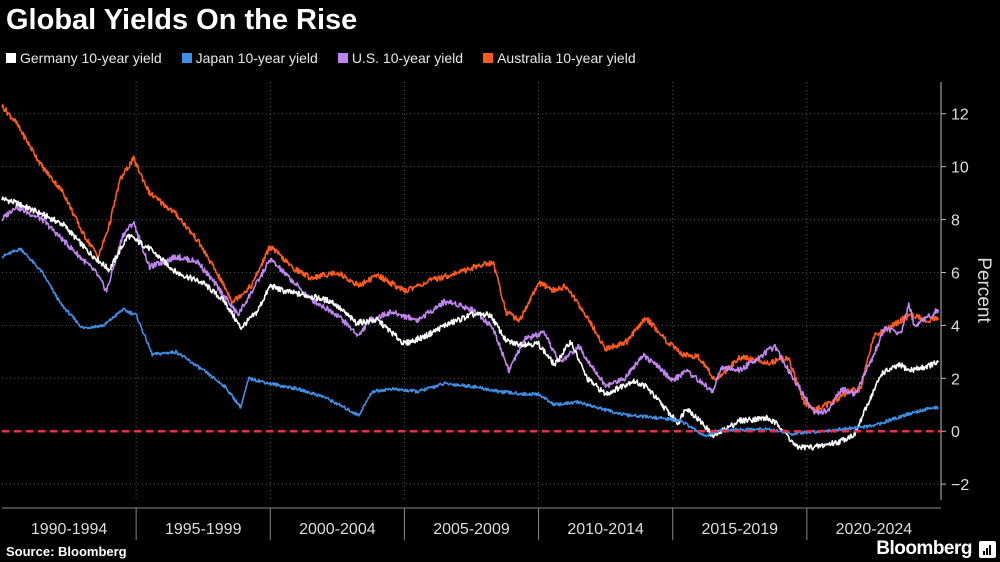 The image size is (1000, 562). Describe the element at coordinates (566, 58) in the screenshot. I see `legend-label-australia: Australia 10-year yield` at that location.